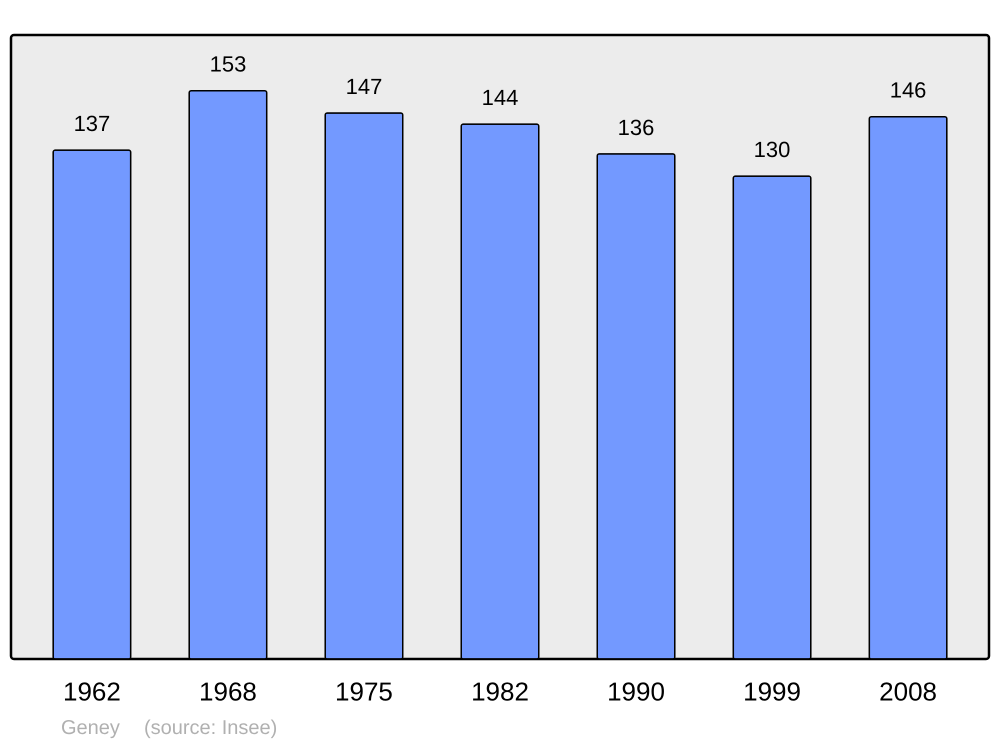  I want to click on data-label: 147, so click(364, 86).